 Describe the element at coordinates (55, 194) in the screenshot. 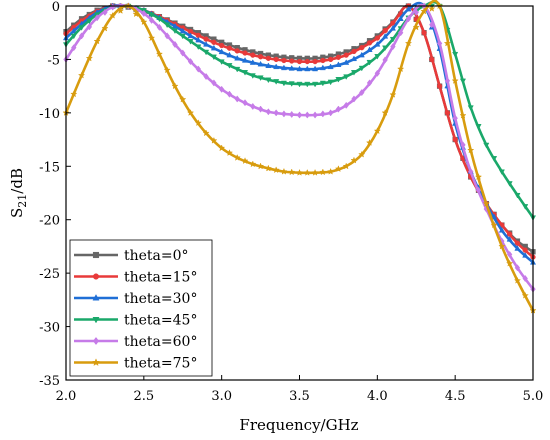

I see `y-axis: 0 -5 -10 -15 -20 -25 -30 -35` at that location.